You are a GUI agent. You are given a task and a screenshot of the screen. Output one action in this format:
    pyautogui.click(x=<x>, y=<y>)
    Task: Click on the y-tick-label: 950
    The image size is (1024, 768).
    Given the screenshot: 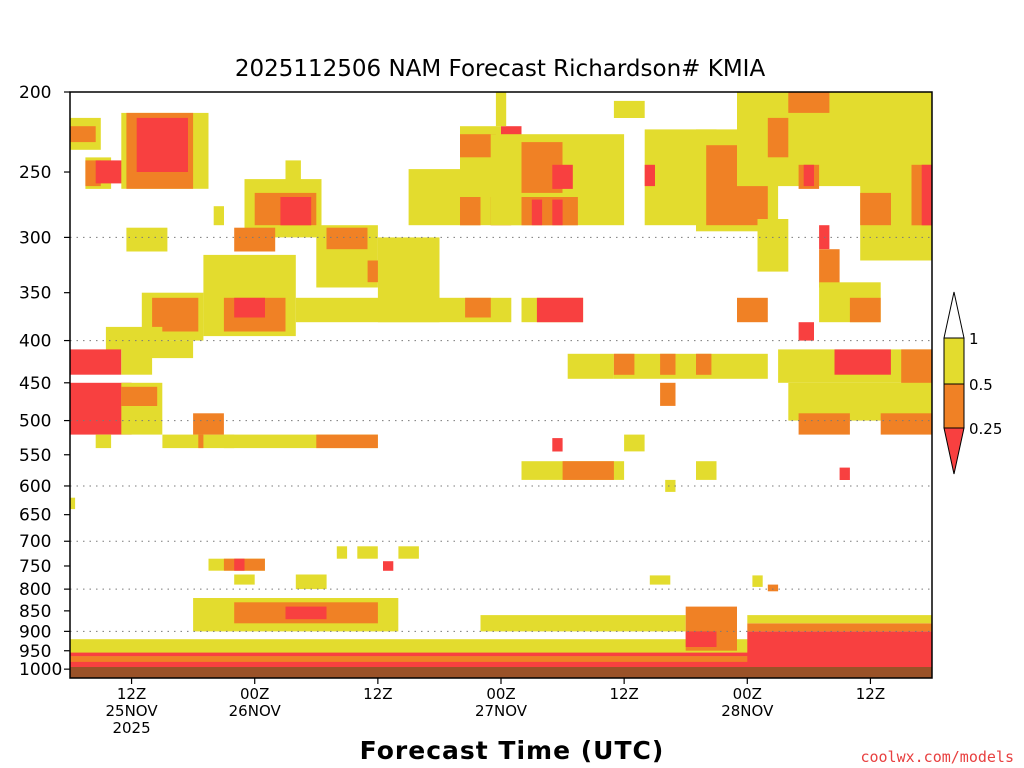 What is the action you would take?
    pyautogui.click(x=35, y=652)
    